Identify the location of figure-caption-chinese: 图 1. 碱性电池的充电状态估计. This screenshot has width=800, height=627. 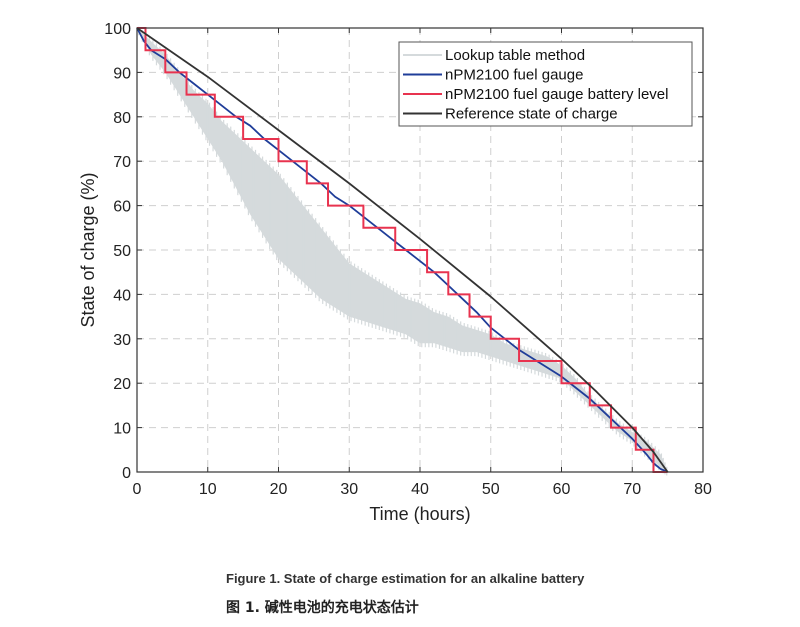
(322, 608).